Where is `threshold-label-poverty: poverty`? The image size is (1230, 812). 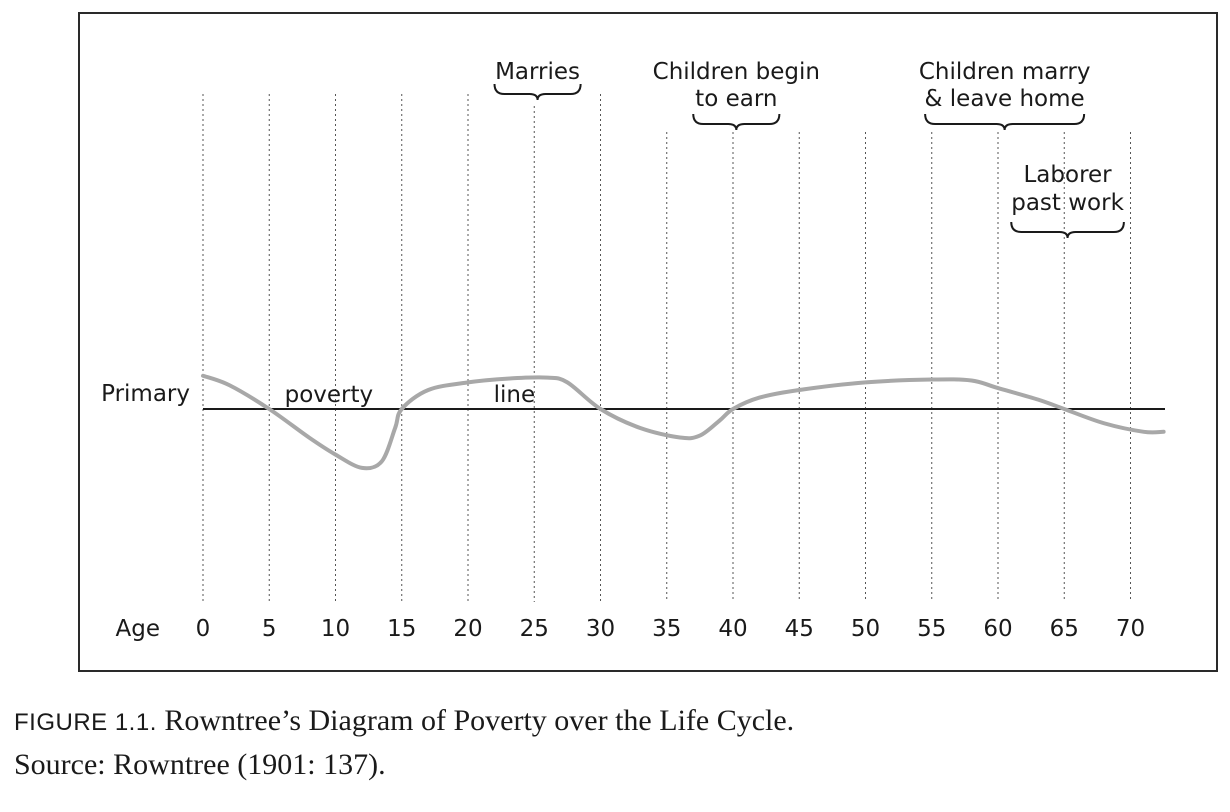
threshold-label-poverty: poverty is located at coordinates (329, 395).